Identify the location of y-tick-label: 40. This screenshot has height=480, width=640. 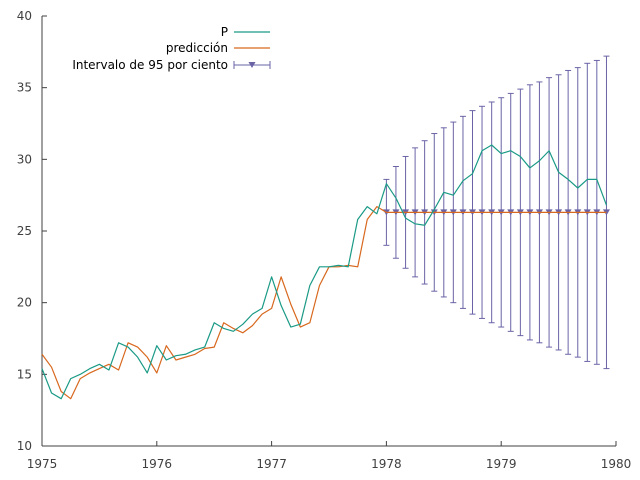
(24, 16).